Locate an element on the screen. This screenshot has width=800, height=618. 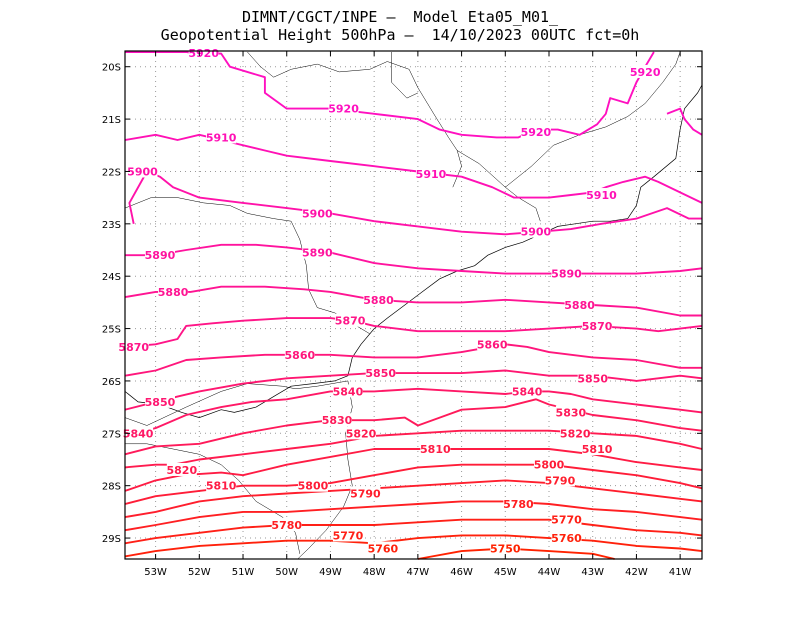
lon-tick-label: 42W is located at coordinates (636, 572).